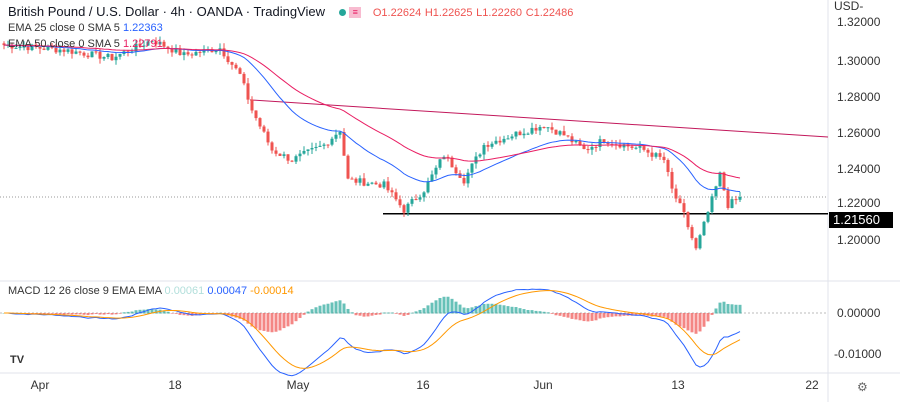 The image size is (900, 402). I want to click on settings-gear-icon: ⚙, so click(862, 387).